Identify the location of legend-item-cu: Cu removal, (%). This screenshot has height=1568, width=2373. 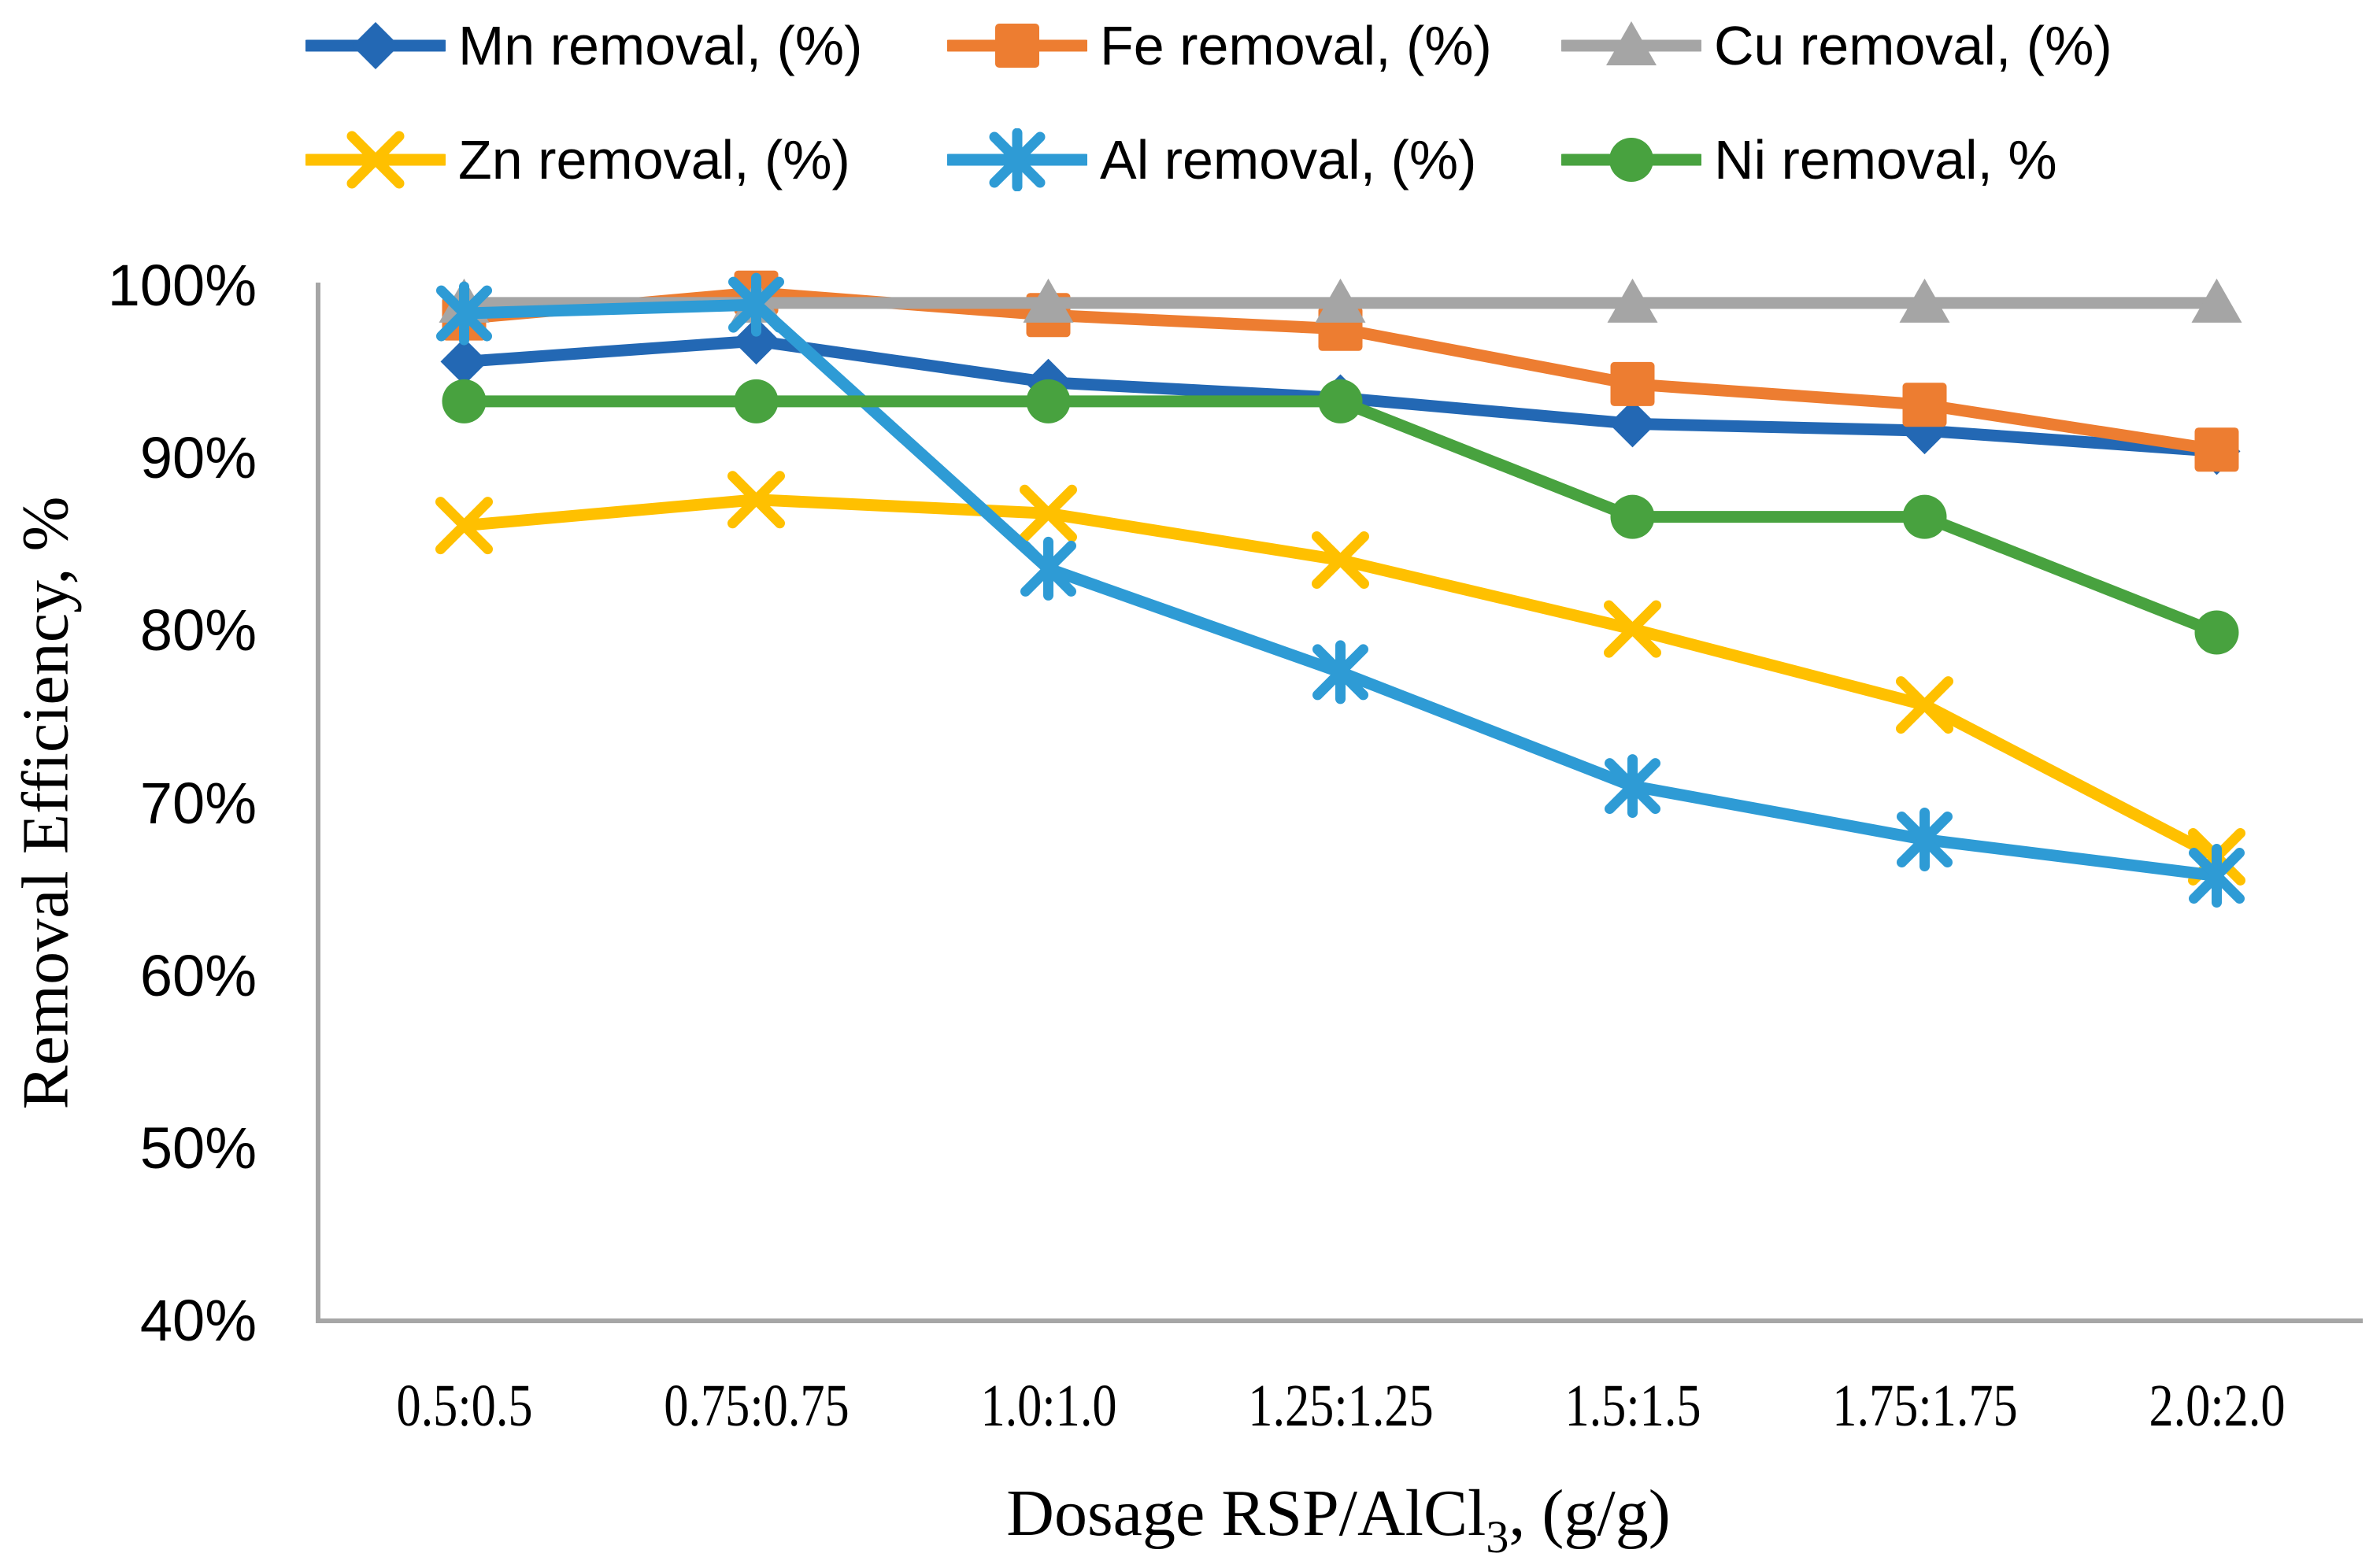
(1836, 46).